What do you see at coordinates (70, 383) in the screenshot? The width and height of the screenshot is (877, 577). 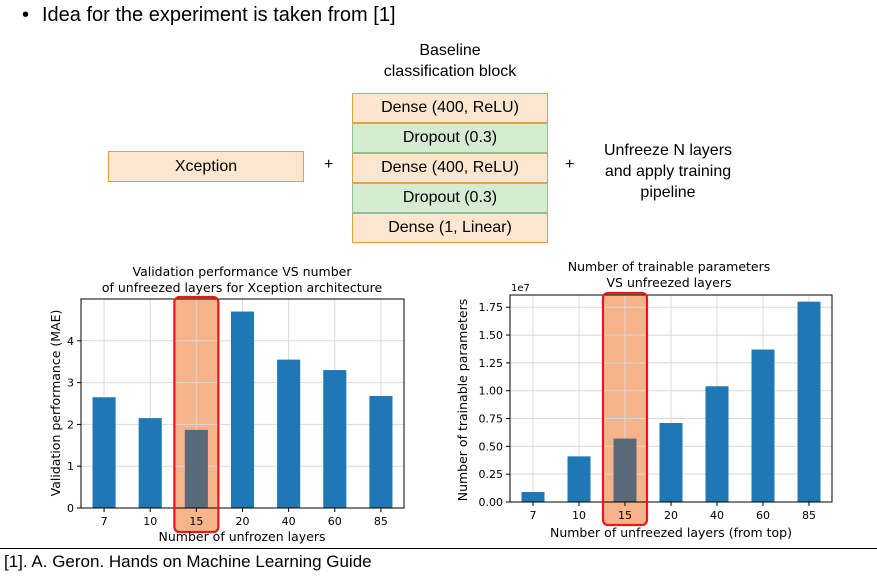 I see `chart1-ytick-label: 3` at bounding box center [70, 383].